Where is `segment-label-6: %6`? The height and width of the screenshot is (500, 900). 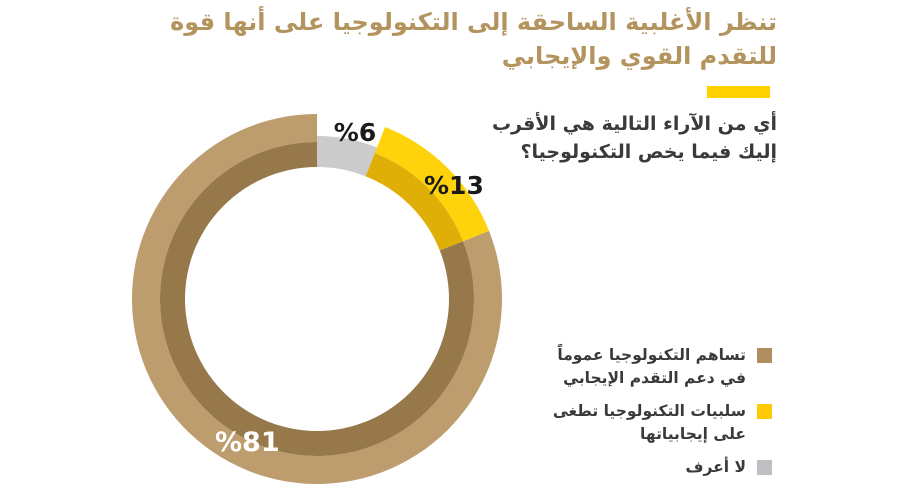 segment-label-6: %6 is located at coordinates (355, 132).